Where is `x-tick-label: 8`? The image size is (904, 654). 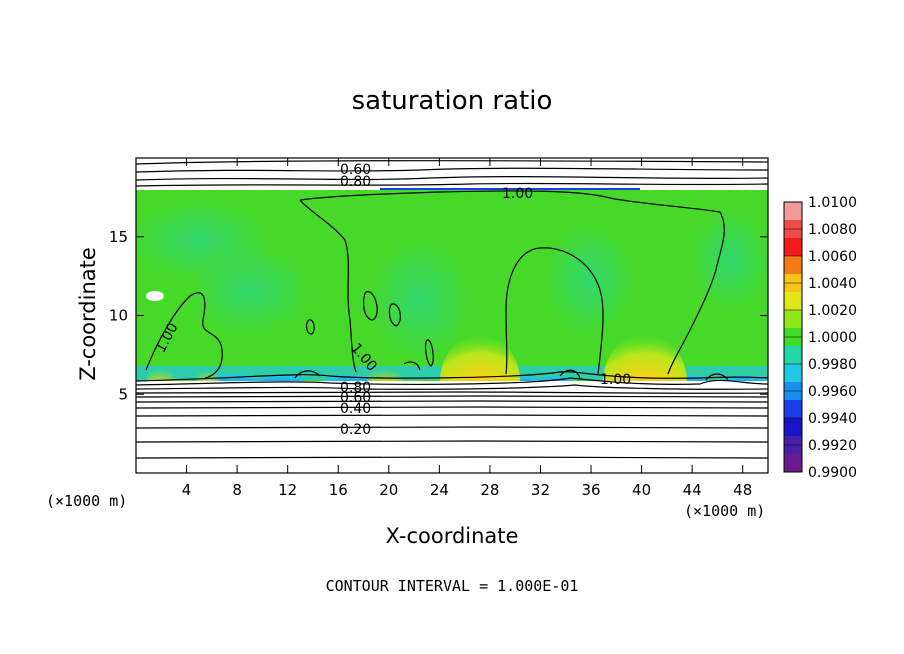
x-tick-label: 8 is located at coordinates (237, 490).